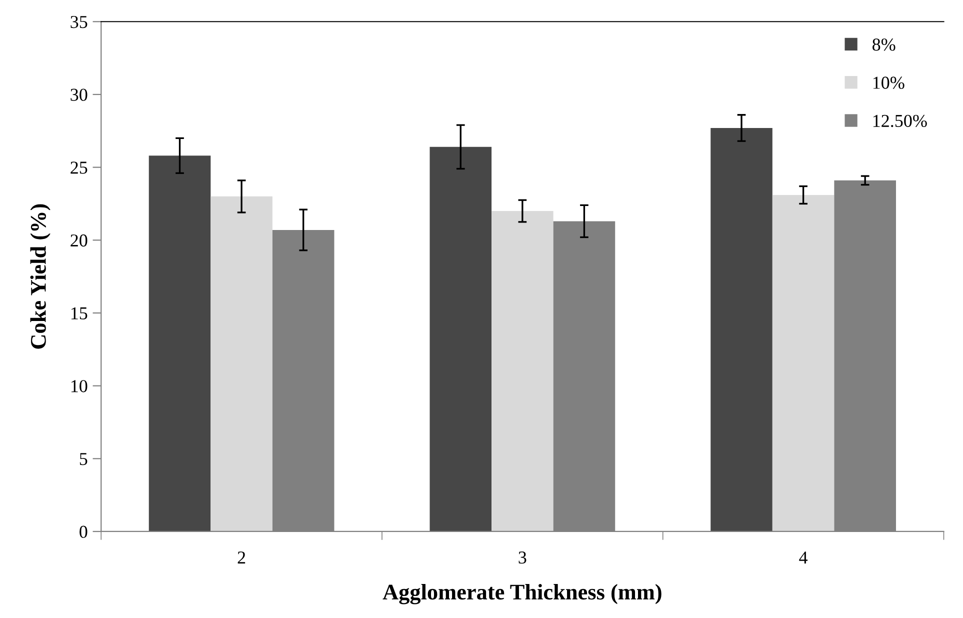 This screenshot has width=963, height=618. I want to click on x-tick-label: 2, so click(242, 557).